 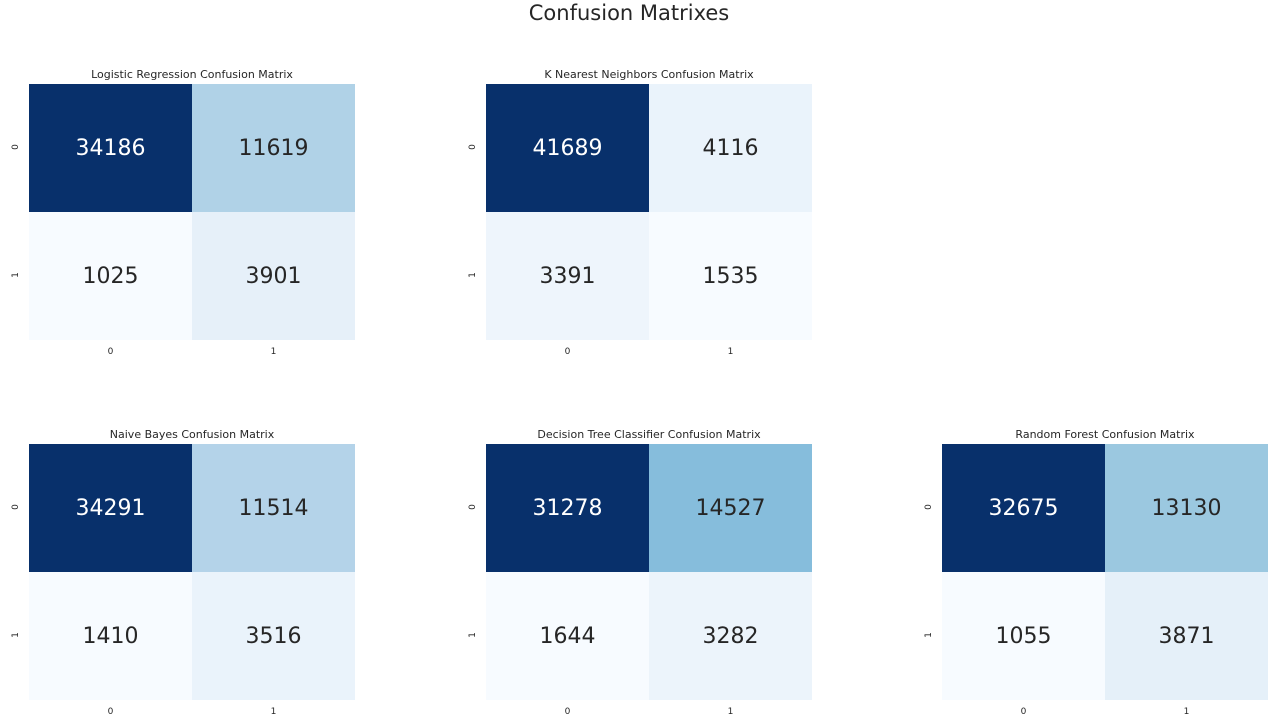 What do you see at coordinates (192, 434) in the screenshot?
I see `subplot-title: Naive Bayes Confusion Matrix` at bounding box center [192, 434].